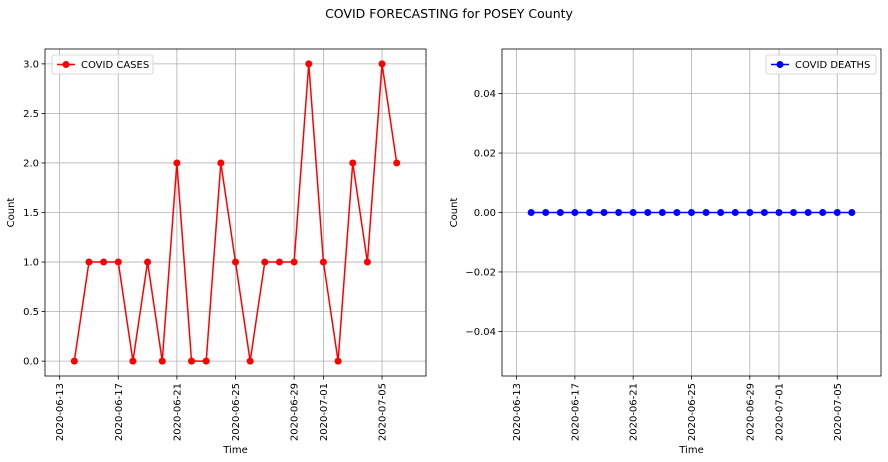 Image resolution: width=888 pixels, height=462 pixels. I want to click on legend-label: COVID DEATHS, so click(832, 65).